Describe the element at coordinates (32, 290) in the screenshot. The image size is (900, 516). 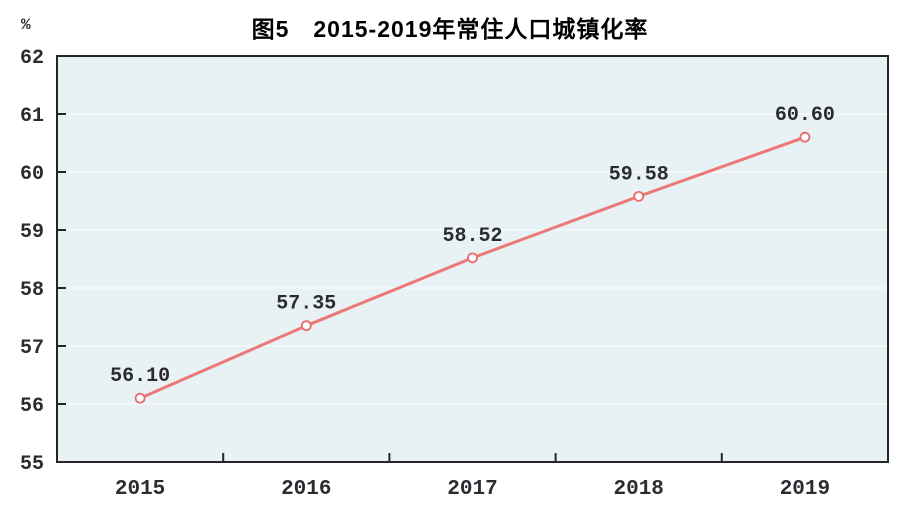
I see `y-tick-label: 58` at that location.